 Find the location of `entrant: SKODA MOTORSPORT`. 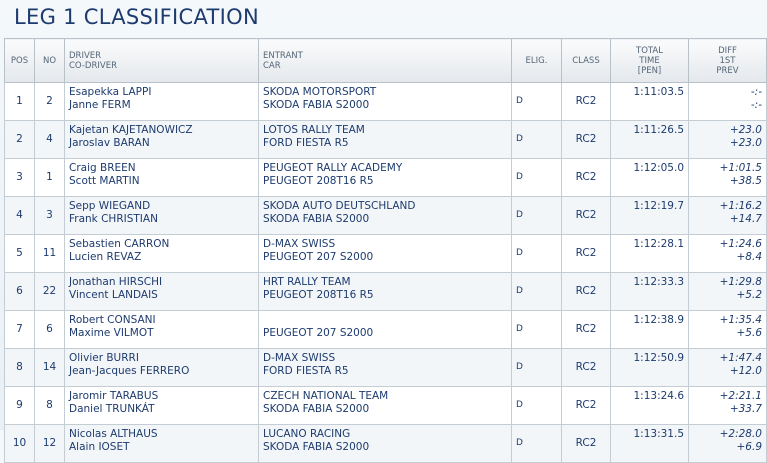

entrant: SKODA MOTORSPORT is located at coordinates (320, 92).